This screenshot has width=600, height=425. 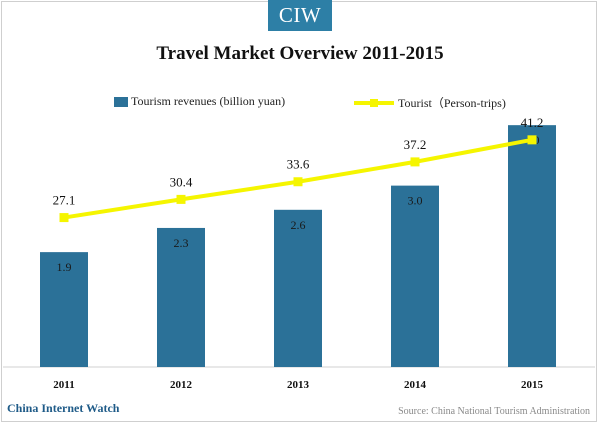 I want to click on bar-label-2014: 3.0, so click(x=415, y=201).